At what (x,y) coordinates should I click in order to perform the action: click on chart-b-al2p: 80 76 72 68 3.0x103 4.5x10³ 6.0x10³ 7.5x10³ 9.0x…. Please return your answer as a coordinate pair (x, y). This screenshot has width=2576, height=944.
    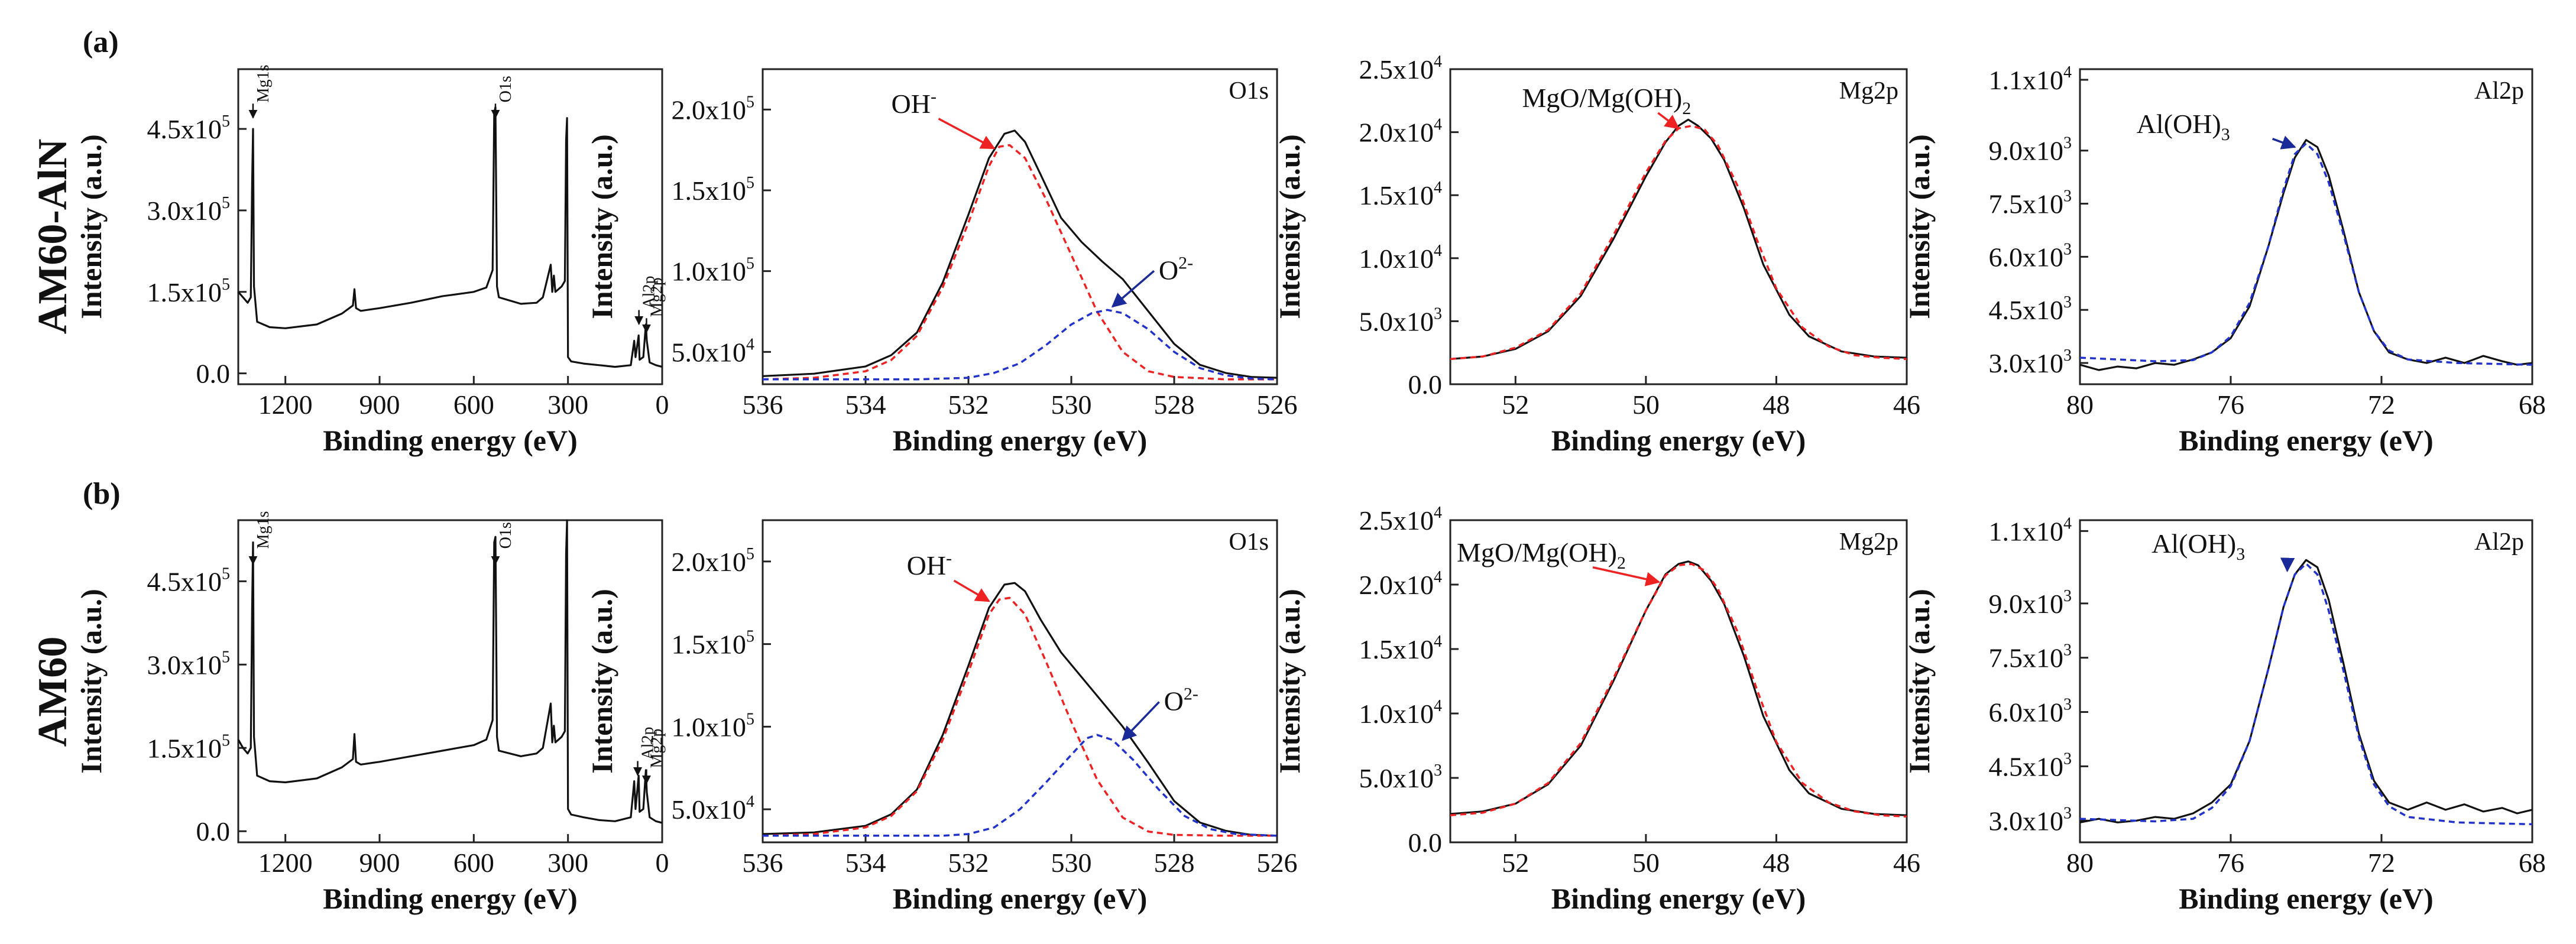
    Looking at the image, I should click on (2224, 714).